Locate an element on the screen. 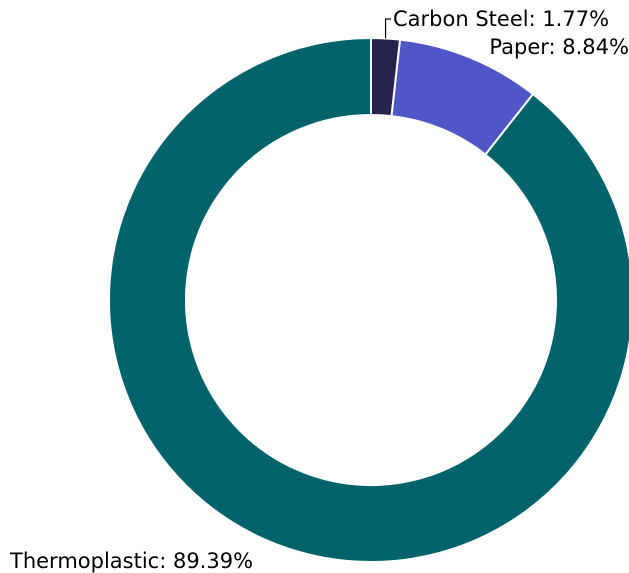 Image resolution: width=629 pixels, height=573 pixels. slice-label-paper: Paper: 8.84% is located at coordinates (559, 47).